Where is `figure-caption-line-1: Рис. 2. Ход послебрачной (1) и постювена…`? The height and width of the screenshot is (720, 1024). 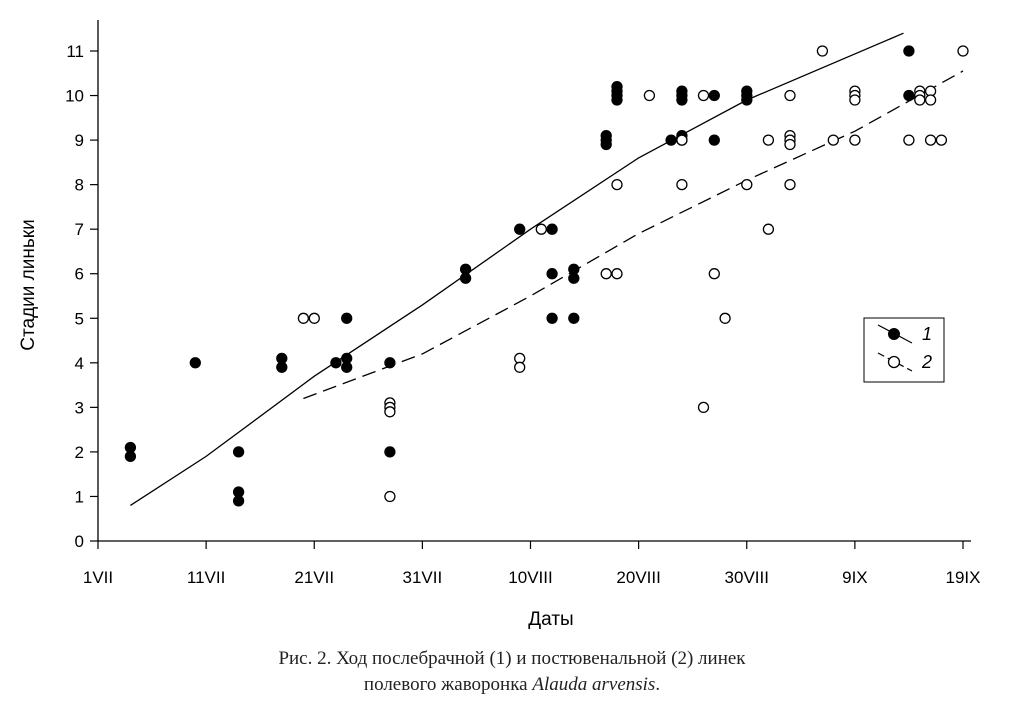
figure-caption-line-1: Рис. 2. Ход послебрачной (1) и постювена… is located at coordinates (512, 658).